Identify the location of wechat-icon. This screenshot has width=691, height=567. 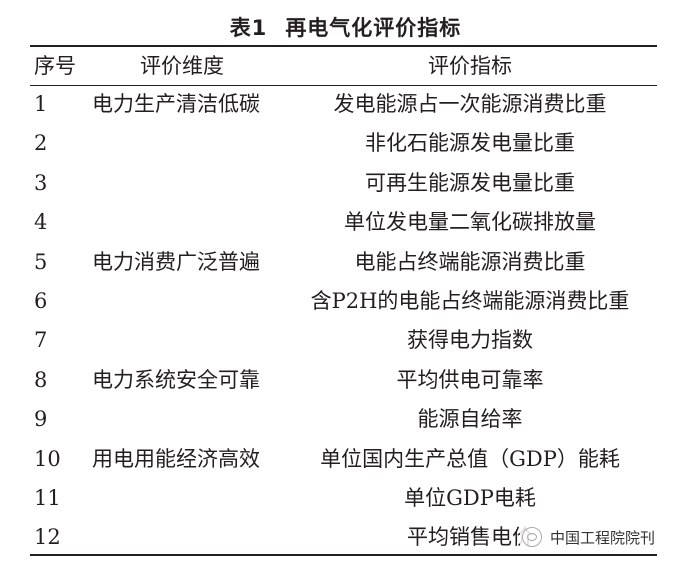
(532, 537).